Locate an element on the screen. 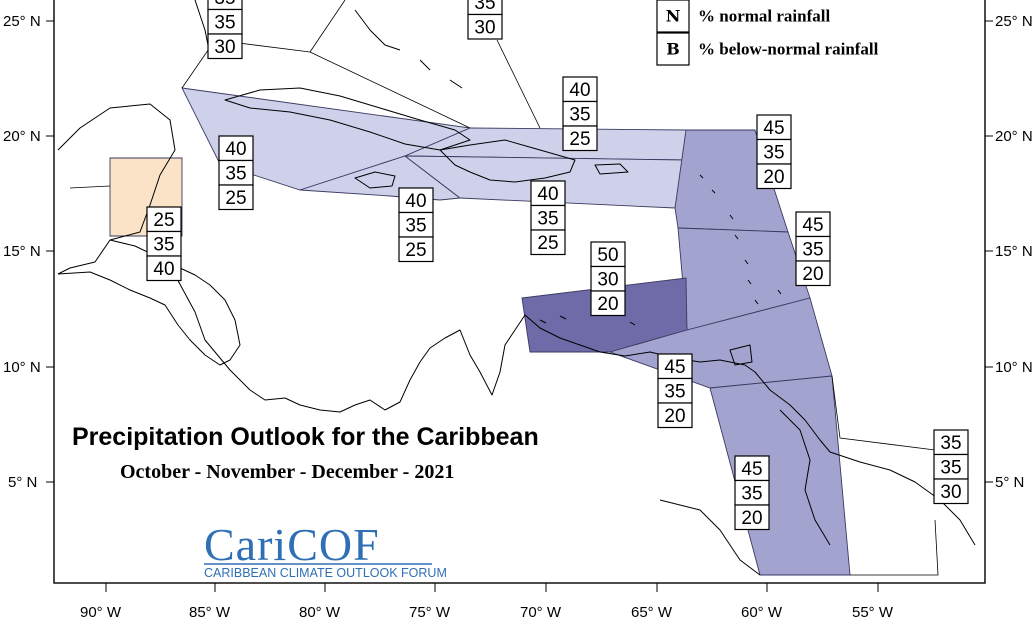 This screenshot has width=1036, height=630. lon-label: 85° W is located at coordinates (210, 612).